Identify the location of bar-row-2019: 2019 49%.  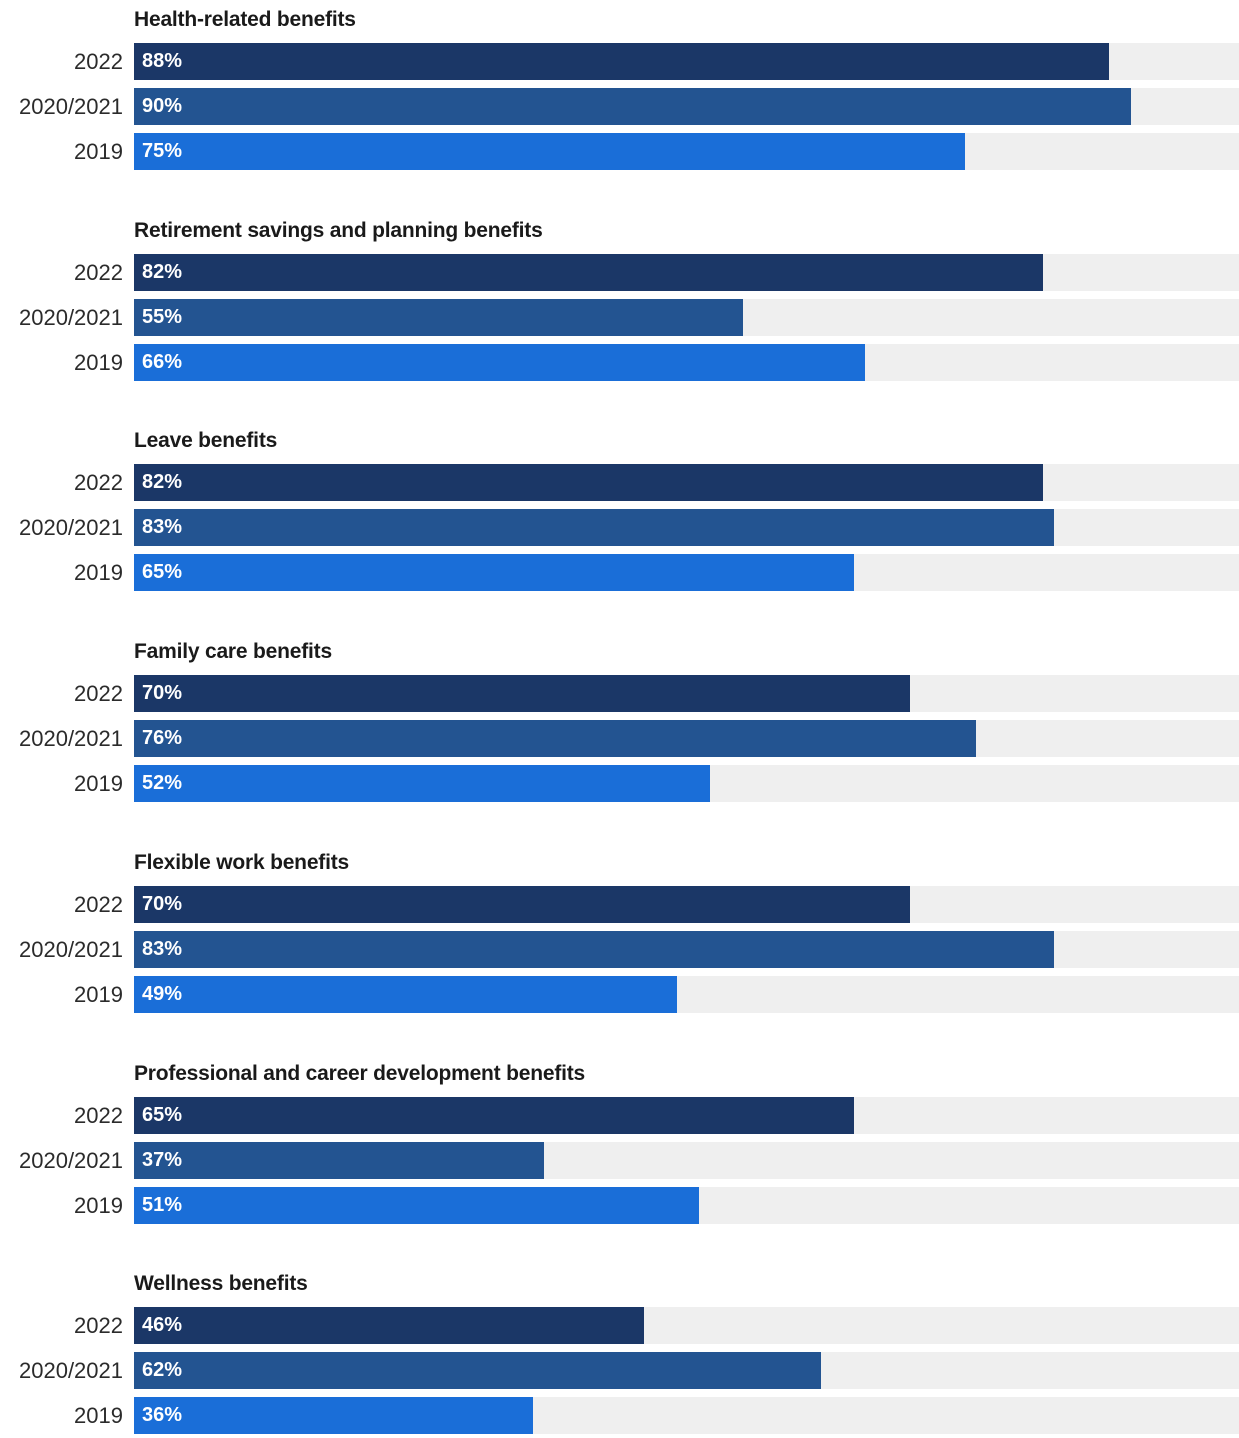
(619, 994).